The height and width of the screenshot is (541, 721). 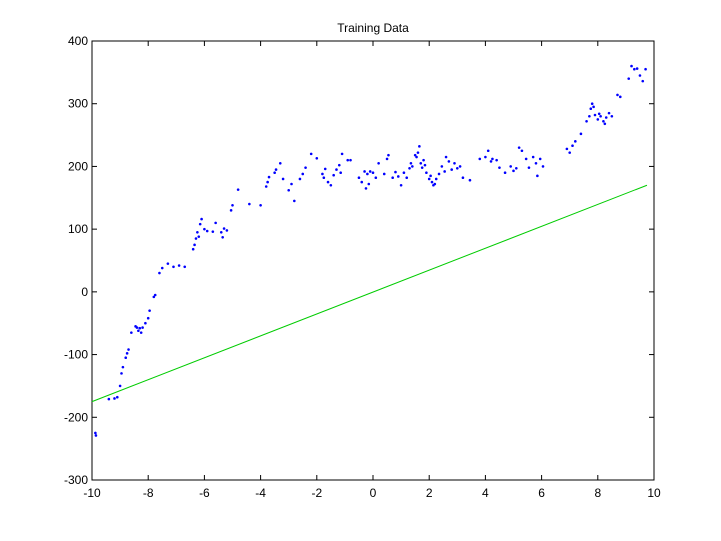 I want to click on y-tick-label: -100, so click(x=76, y=355).